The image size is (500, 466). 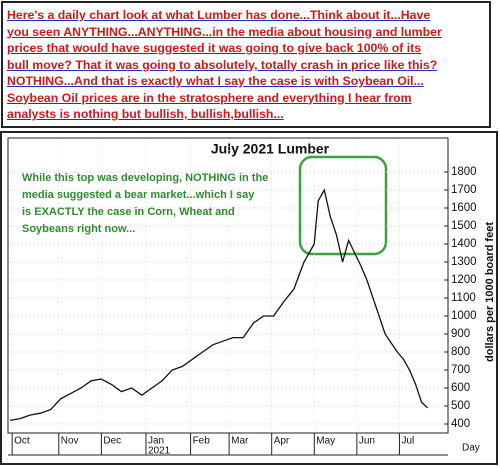 I want to click on x-tick-label: Apr, so click(x=282, y=441).